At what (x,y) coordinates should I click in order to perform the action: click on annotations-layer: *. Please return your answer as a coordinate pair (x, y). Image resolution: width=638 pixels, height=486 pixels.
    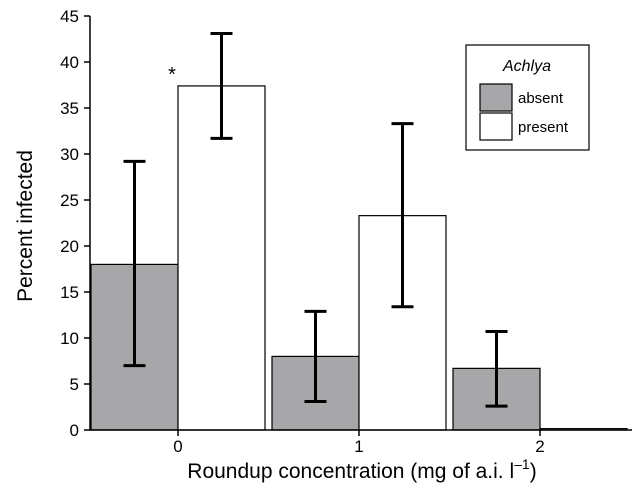
    Looking at the image, I should click on (172, 75).